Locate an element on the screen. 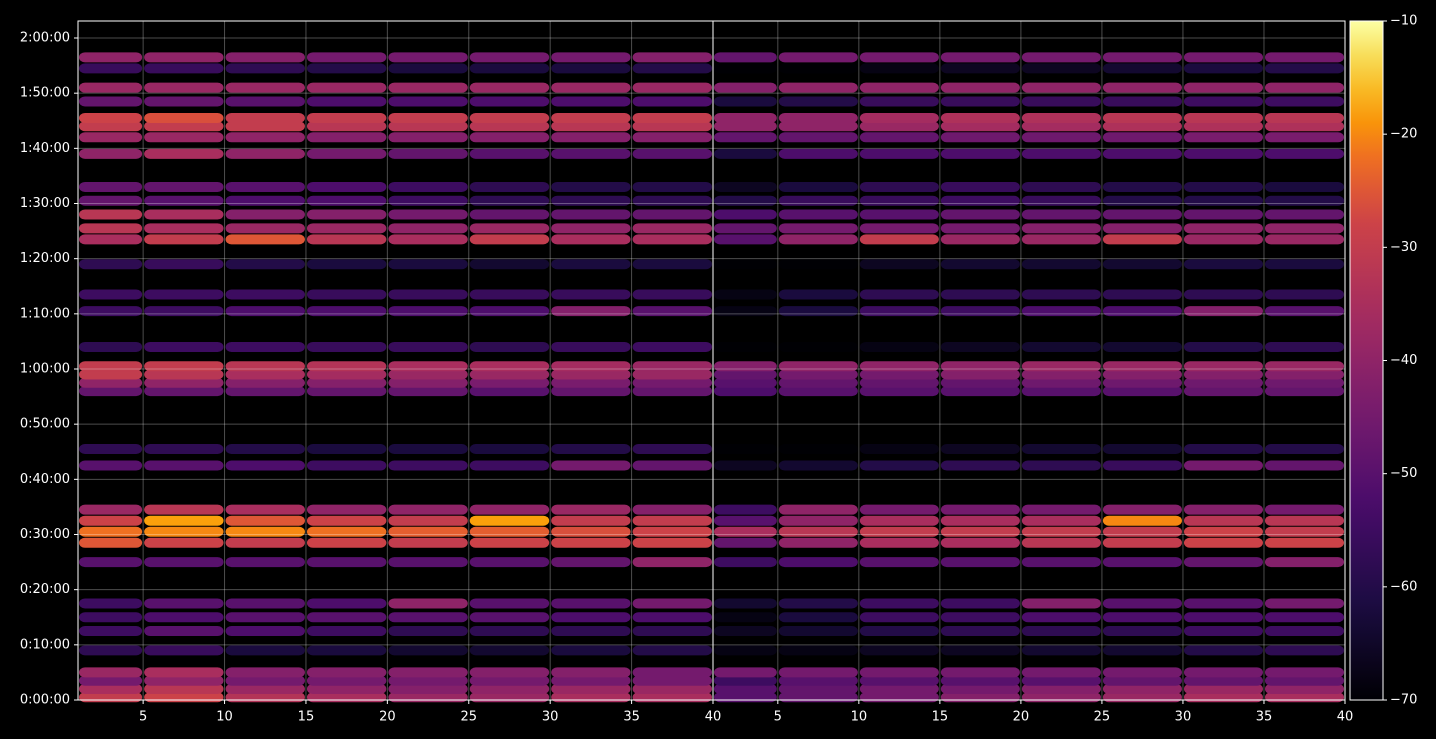 The width and height of the screenshot is (1436, 739). y-tick-label: 1:50:00 is located at coordinates (45, 93).